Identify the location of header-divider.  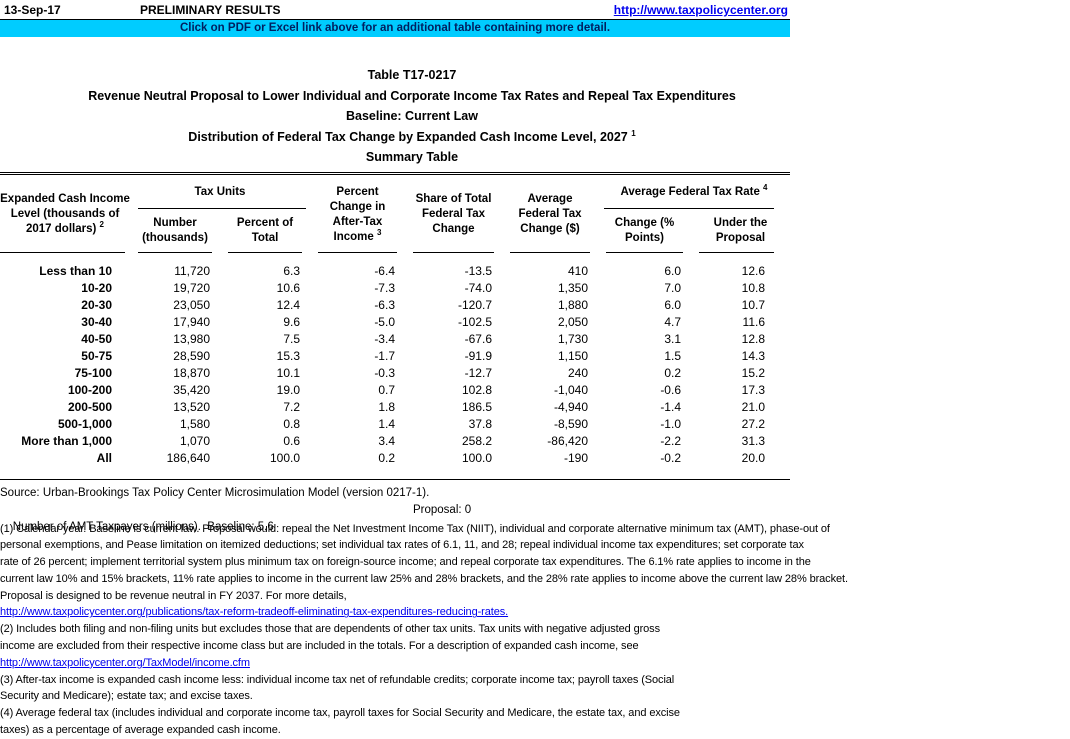
(395, 19).